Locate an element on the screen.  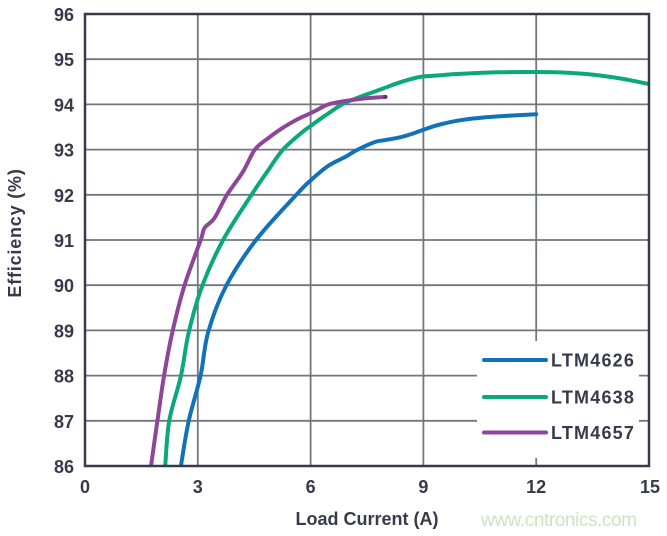
svg-text: 15 is located at coordinates (650, 487).